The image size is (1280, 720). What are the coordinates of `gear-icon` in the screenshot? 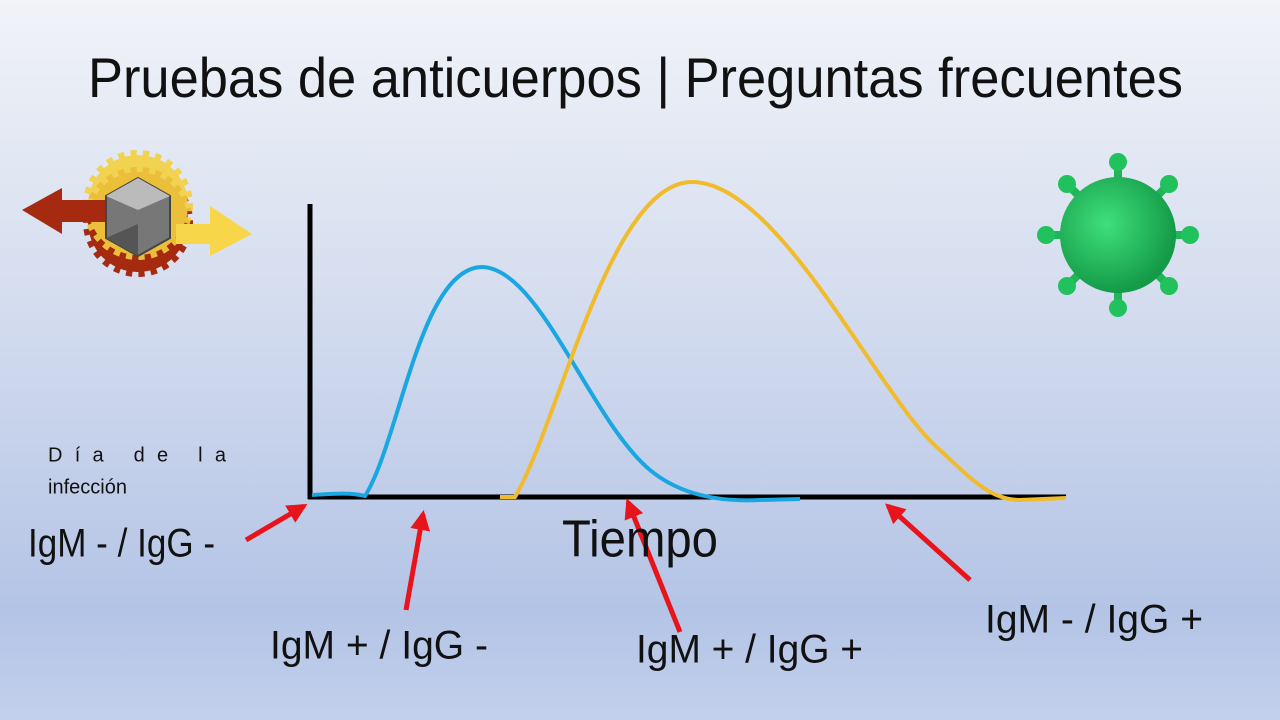 It's located at (137, 213).